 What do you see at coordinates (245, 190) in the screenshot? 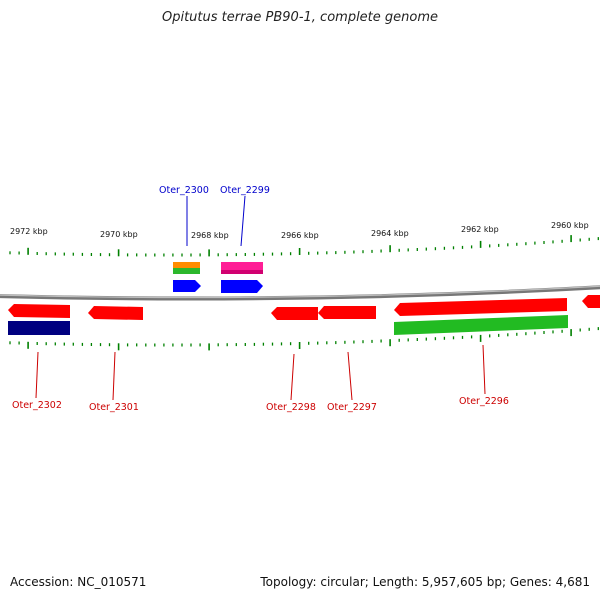
I see `gene-label-oter-2299: Oter_2299` at bounding box center [245, 190].